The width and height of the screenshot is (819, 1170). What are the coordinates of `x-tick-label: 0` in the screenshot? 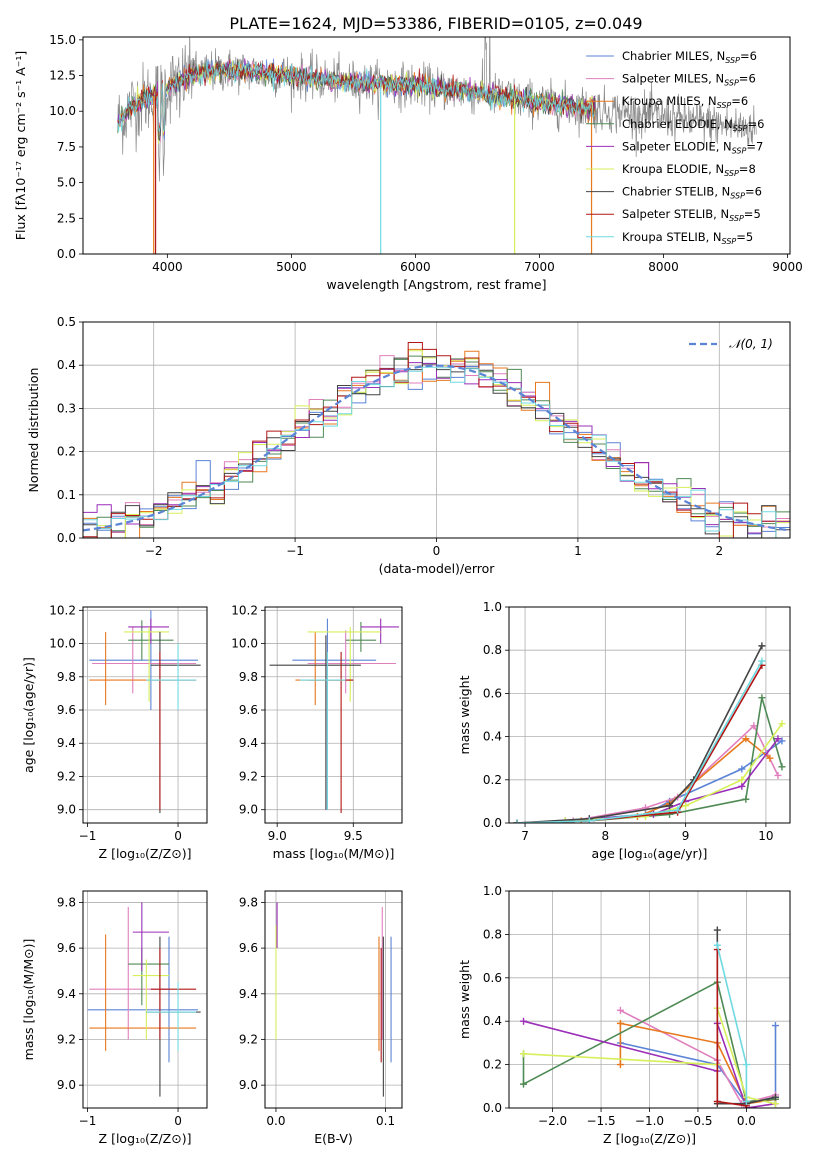 It's located at (178, 1121).